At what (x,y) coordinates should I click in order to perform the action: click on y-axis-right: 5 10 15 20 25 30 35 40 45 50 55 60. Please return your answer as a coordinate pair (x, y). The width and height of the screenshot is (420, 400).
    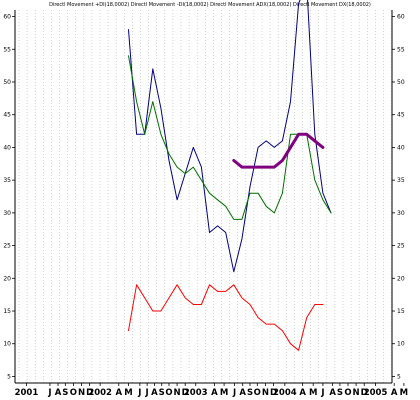
    Looking at the image, I should click on (398, 197).